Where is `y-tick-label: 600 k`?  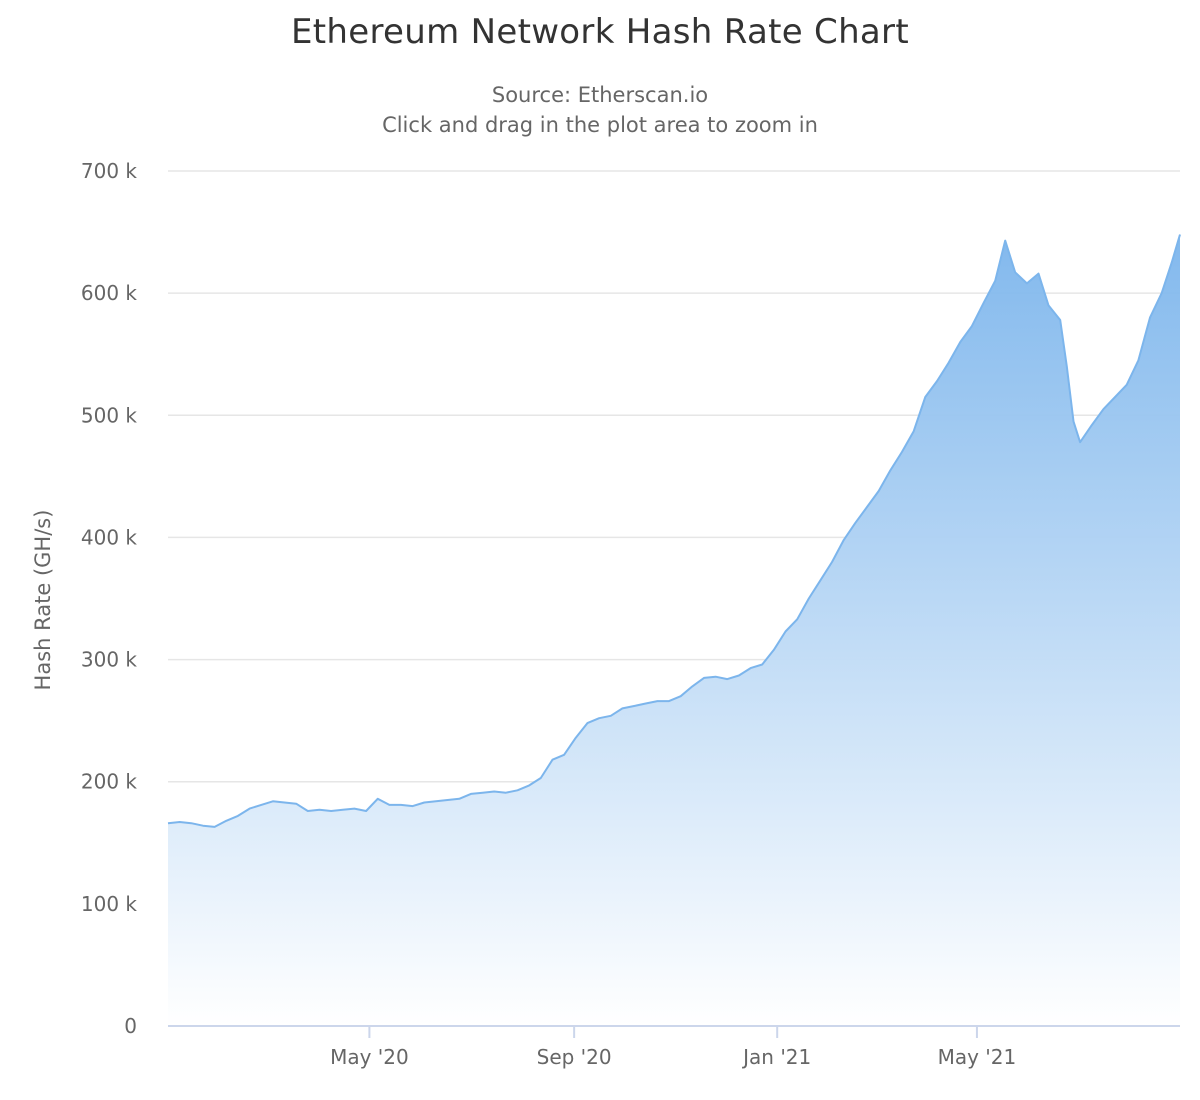 y-tick-label: 600 k is located at coordinates (109, 293).